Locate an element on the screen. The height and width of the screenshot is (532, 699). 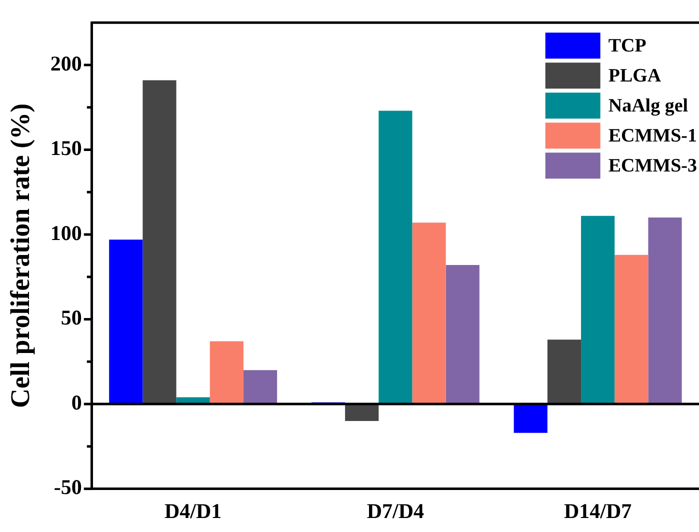
legend-label: ECMMS-1 is located at coordinates (652, 136).